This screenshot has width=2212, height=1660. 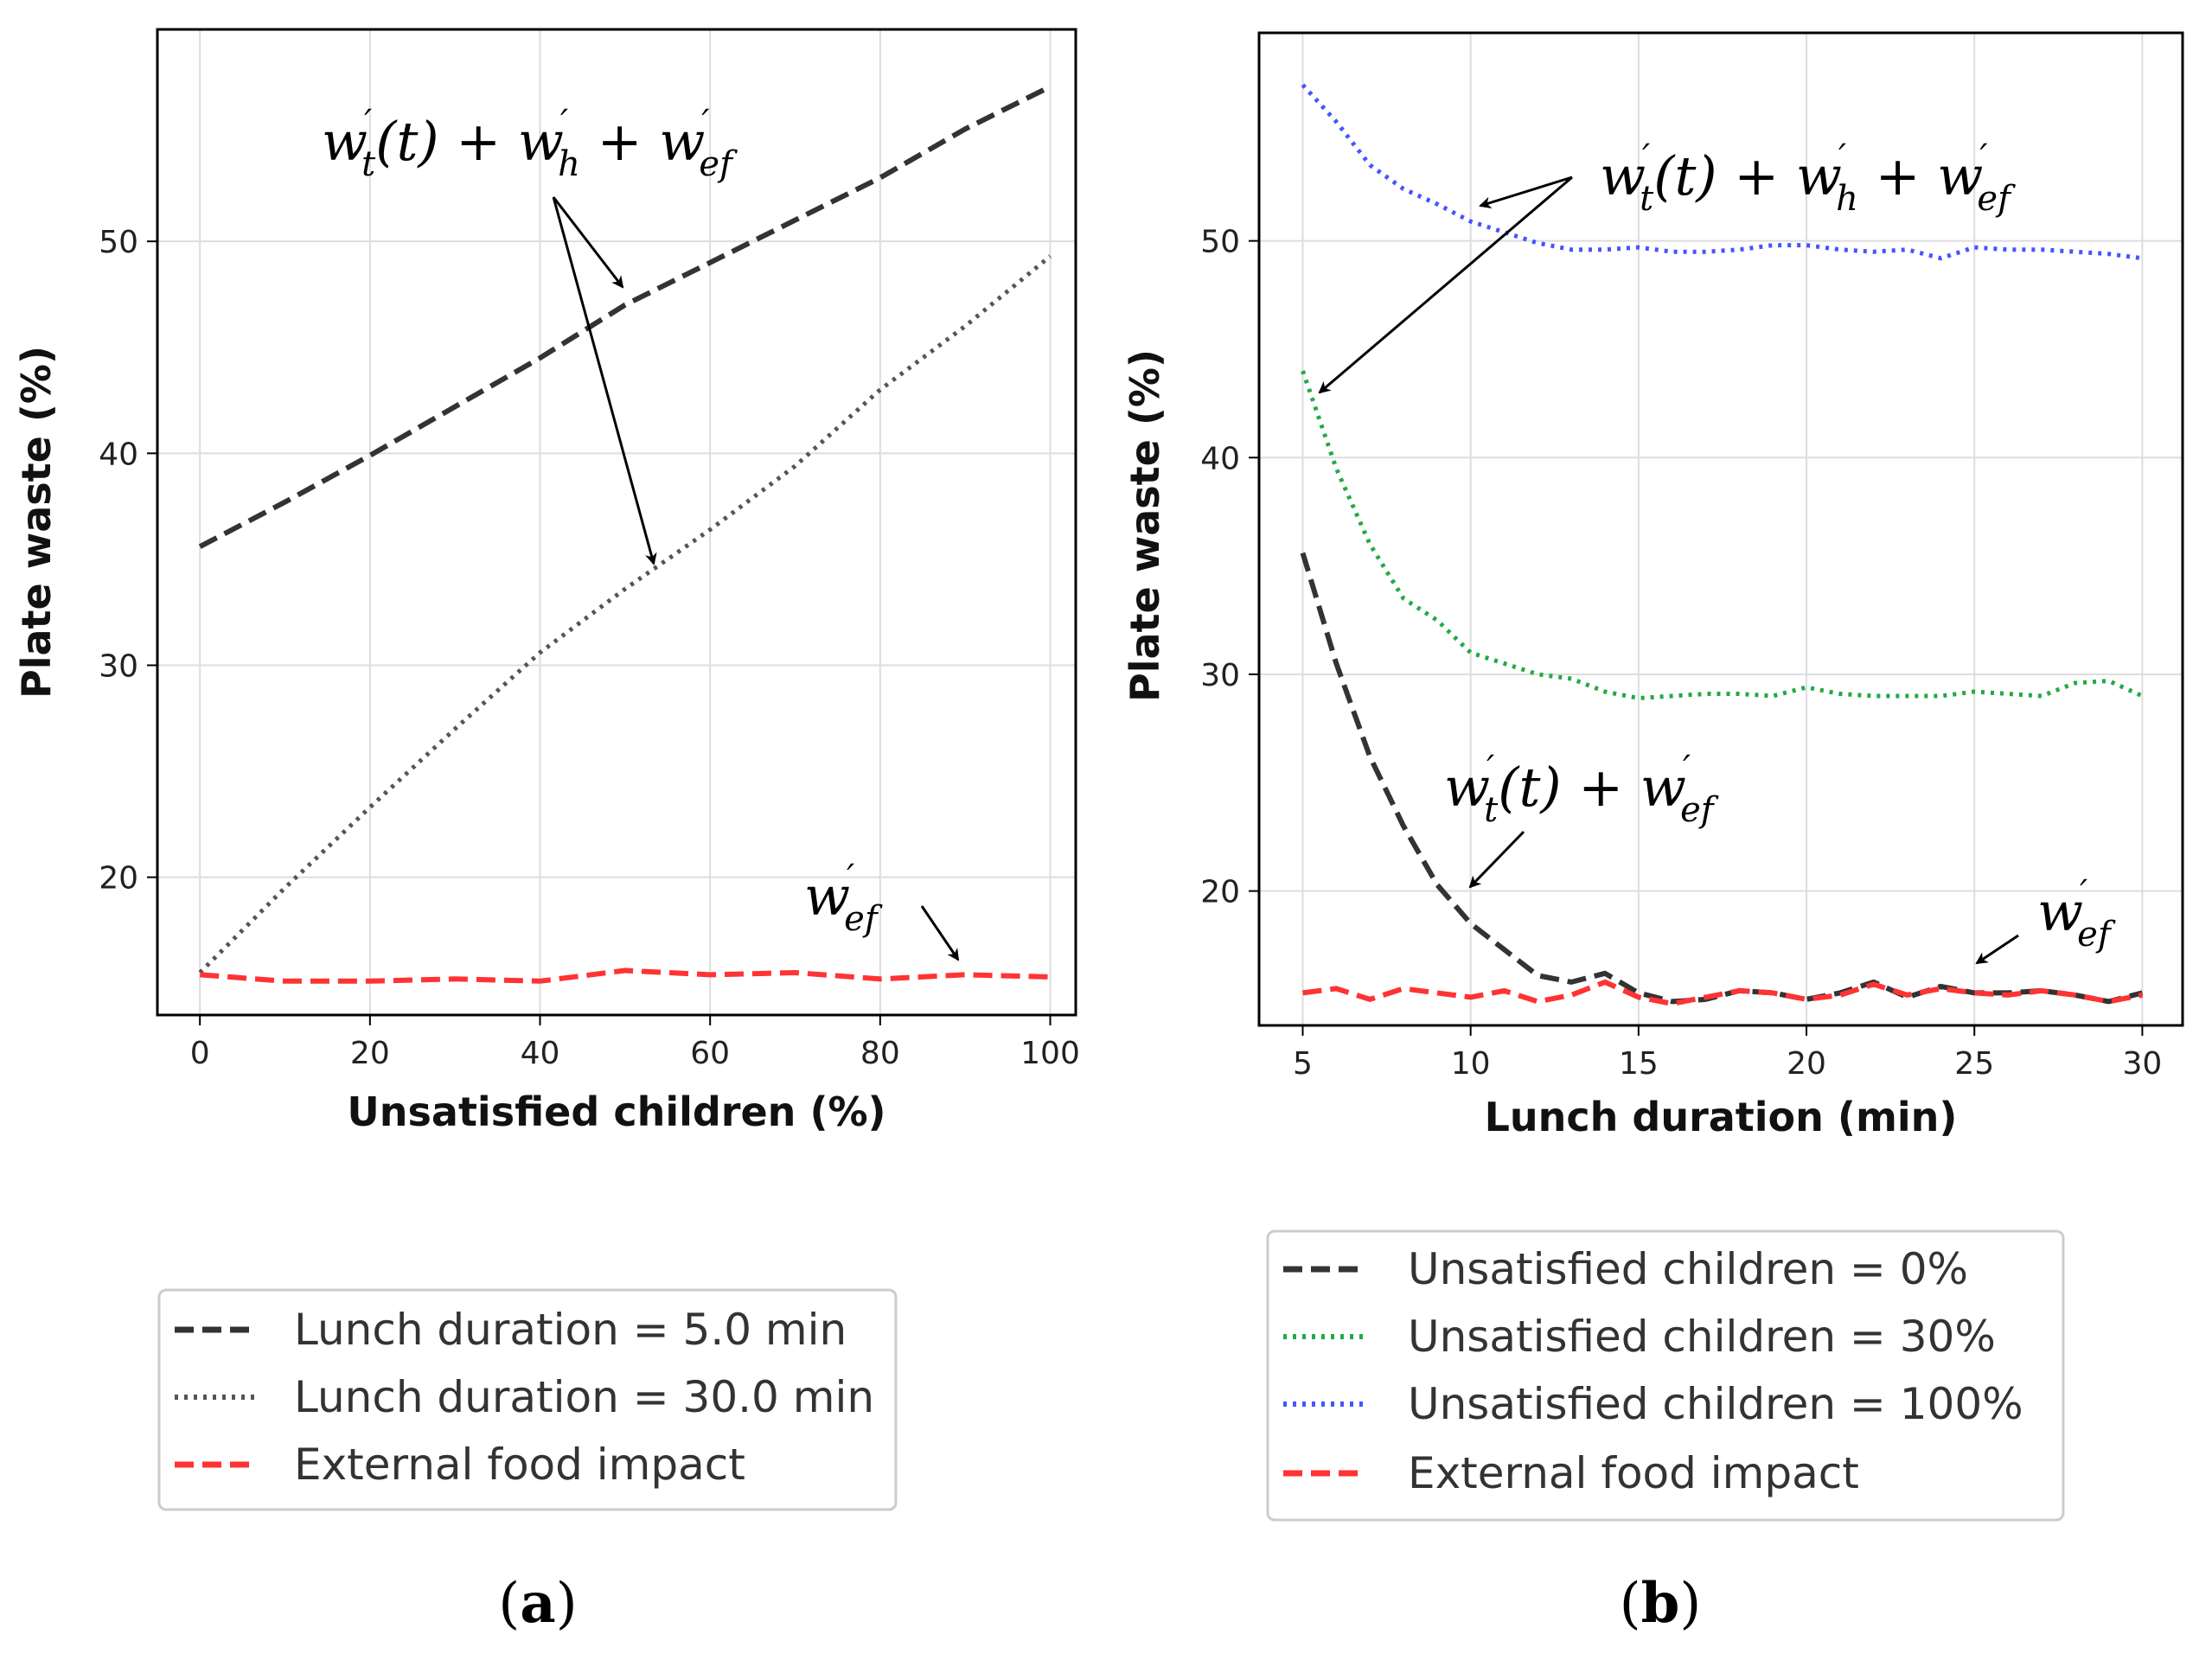 What do you see at coordinates (1997, 949) in the screenshot?
I see `annotation-arrow-b4` at bounding box center [1997, 949].